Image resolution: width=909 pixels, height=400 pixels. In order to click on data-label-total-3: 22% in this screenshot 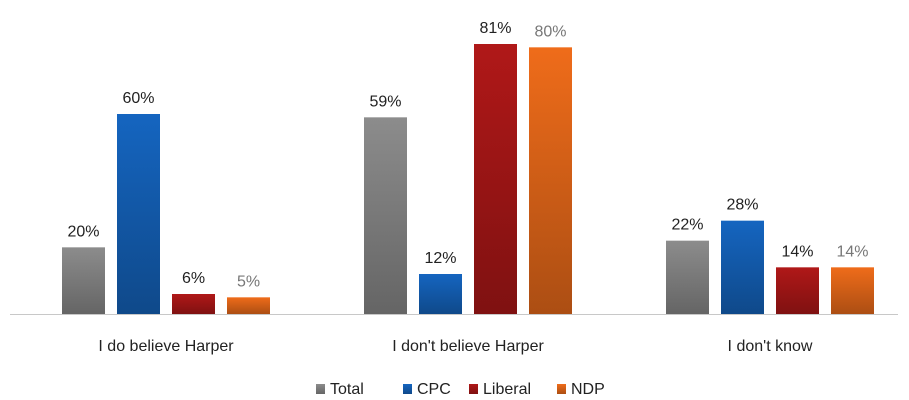, I will do `click(687, 225)`.